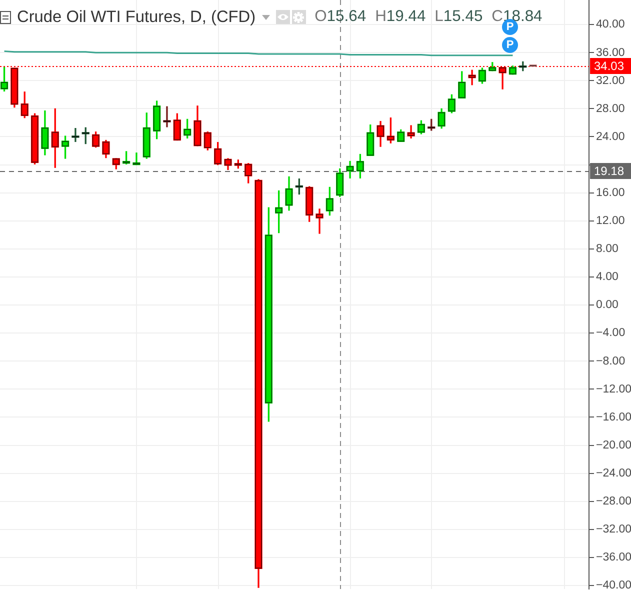 The width and height of the screenshot is (631, 592). Describe the element at coordinates (610, 221) in the screenshot. I see `y-tick-label: 12.00` at that location.